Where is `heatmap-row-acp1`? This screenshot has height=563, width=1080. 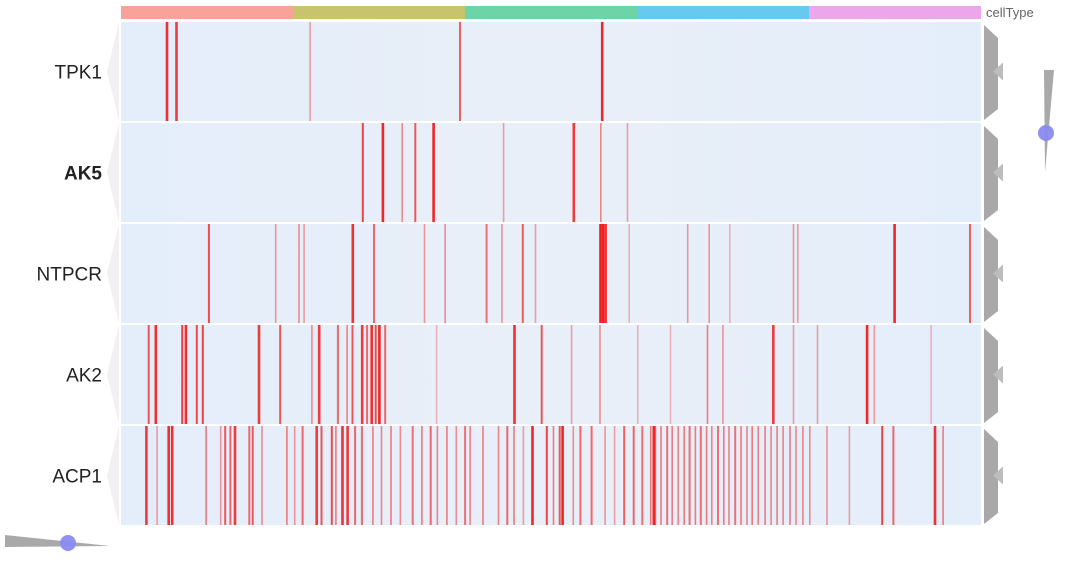
heatmap-row-acp1 is located at coordinates (551, 475).